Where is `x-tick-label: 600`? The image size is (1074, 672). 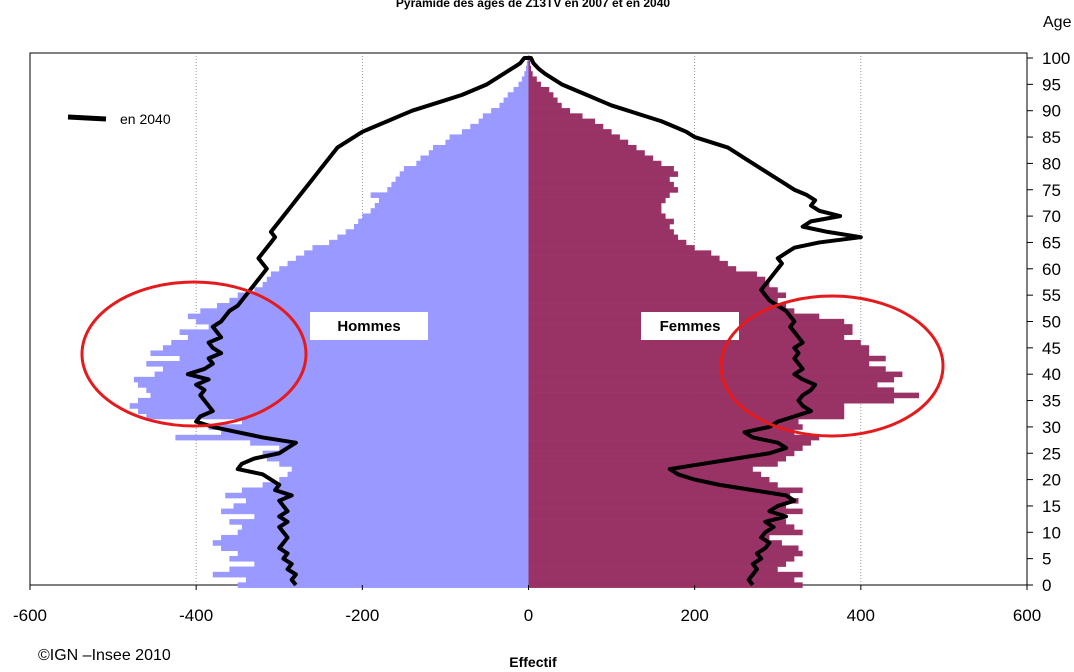 x-tick-label: 600 is located at coordinates (1027, 615).